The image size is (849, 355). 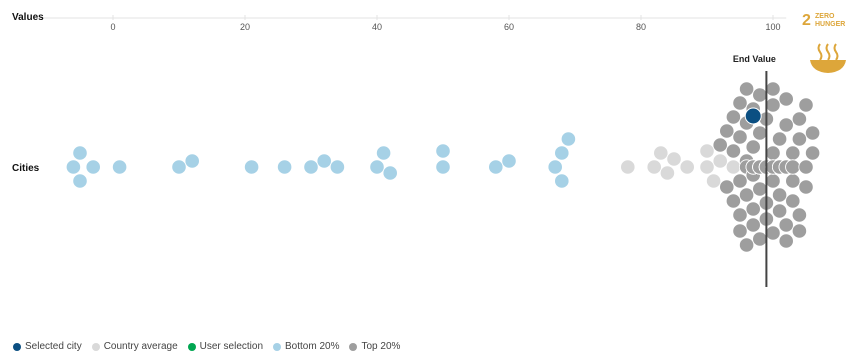 What do you see at coordinates (754, 170) in the screenshot?
I see `end-value-line: End Value` at bounding box center [754, 170].